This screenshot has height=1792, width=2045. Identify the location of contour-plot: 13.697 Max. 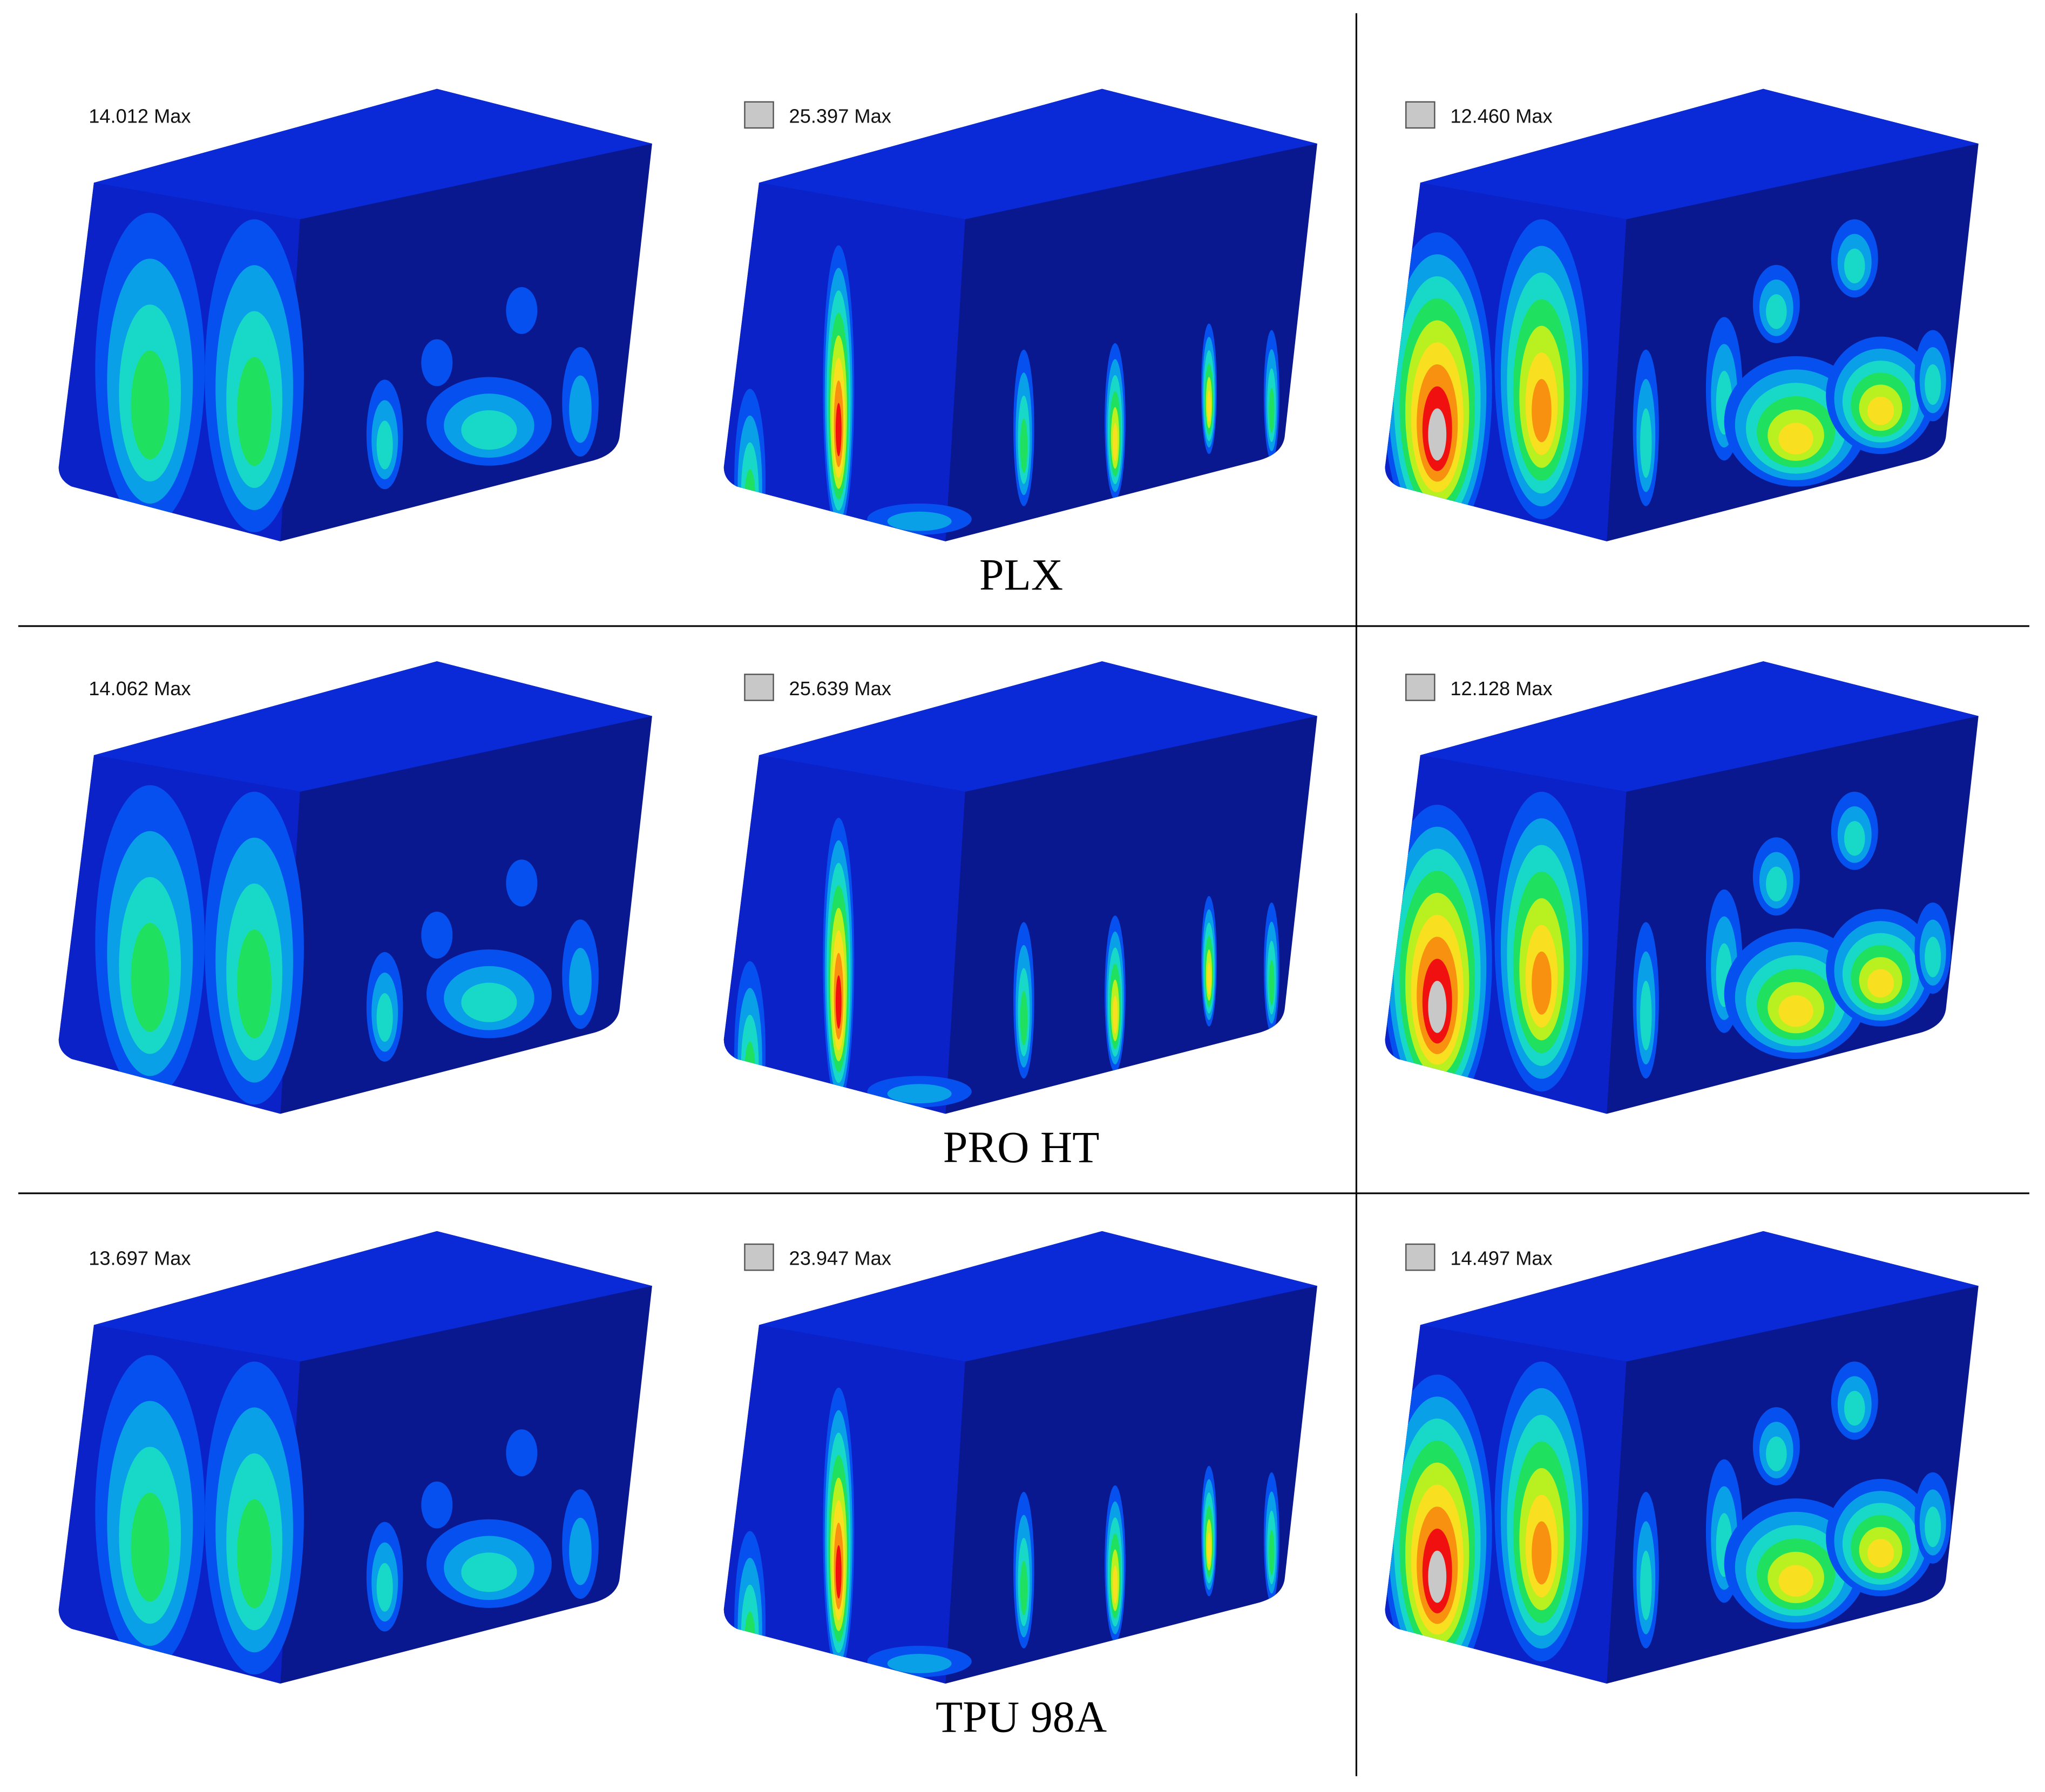
(355, 1457).